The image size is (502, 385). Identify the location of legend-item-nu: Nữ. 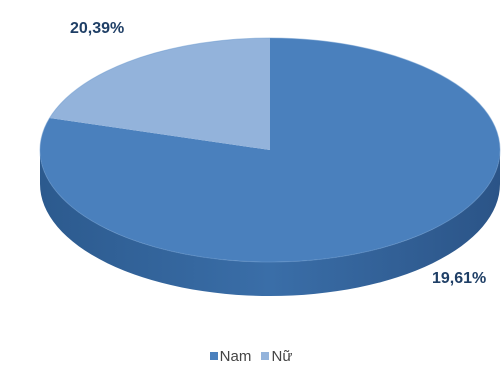
(276, 356).